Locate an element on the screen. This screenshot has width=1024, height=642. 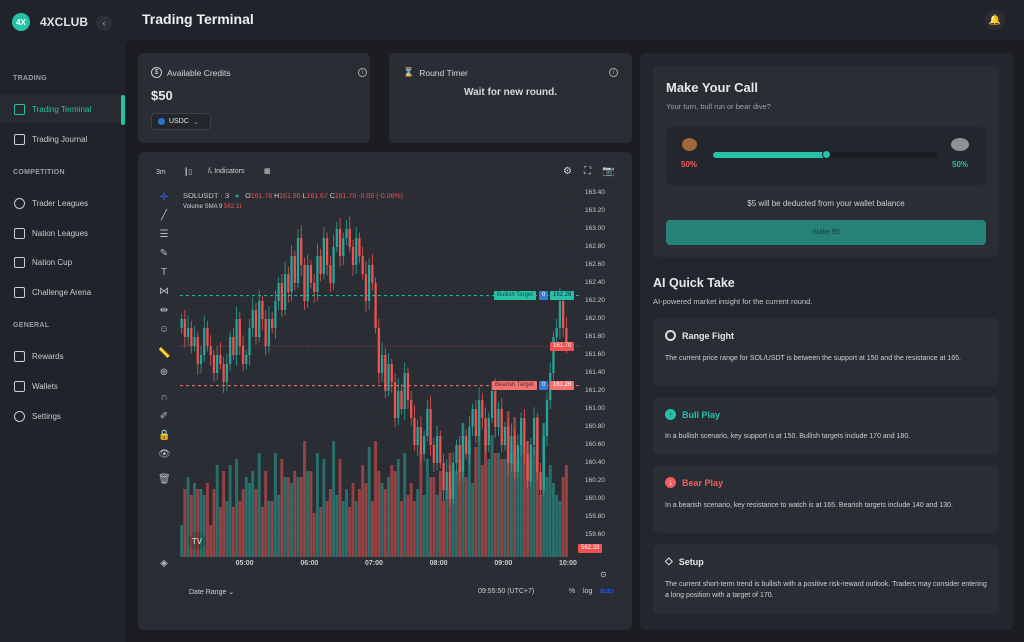
notifications-bell-icon: 🔔 is located at coordinates (995, 20).